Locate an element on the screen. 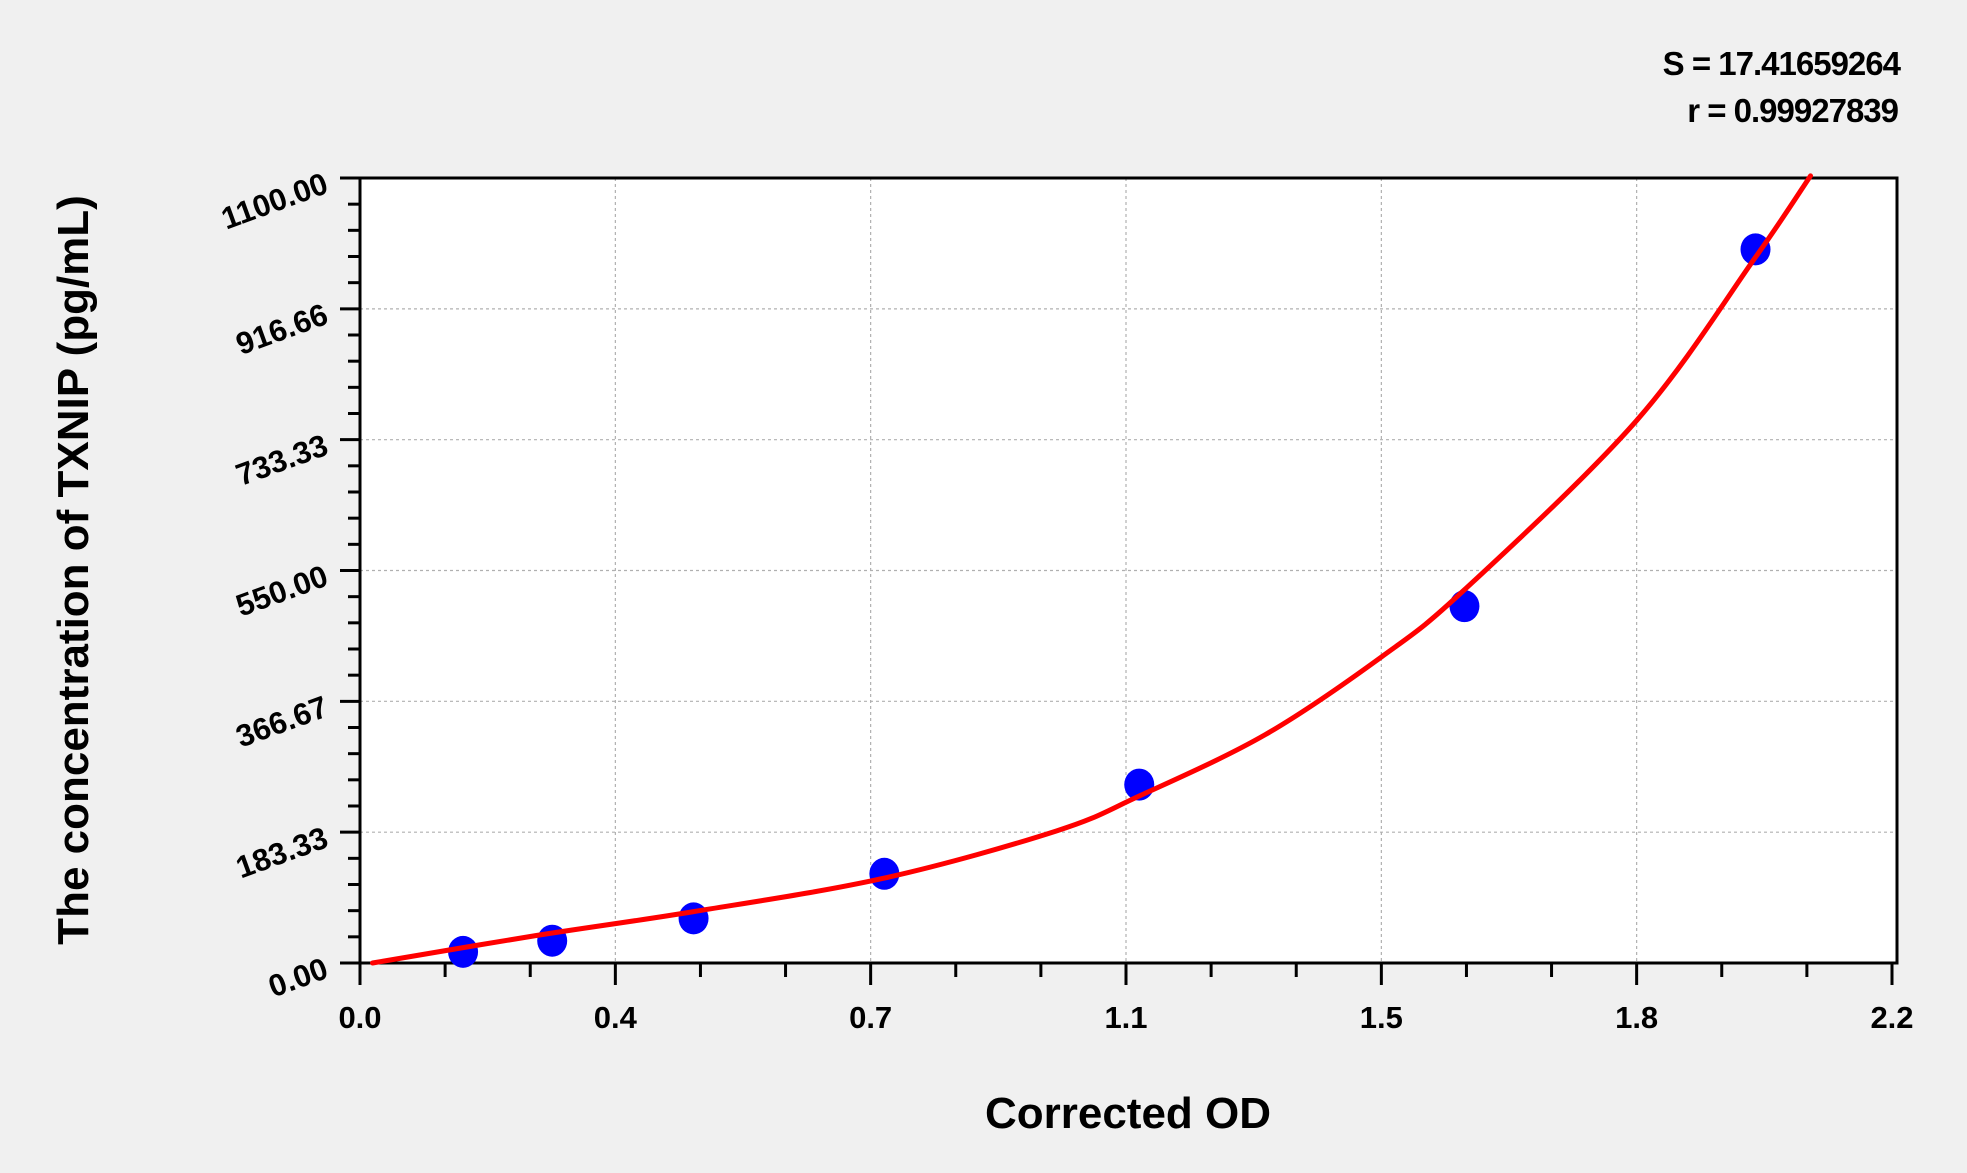  annotation-s: S = 17.41659264 is located at coordinates (1782, 63).